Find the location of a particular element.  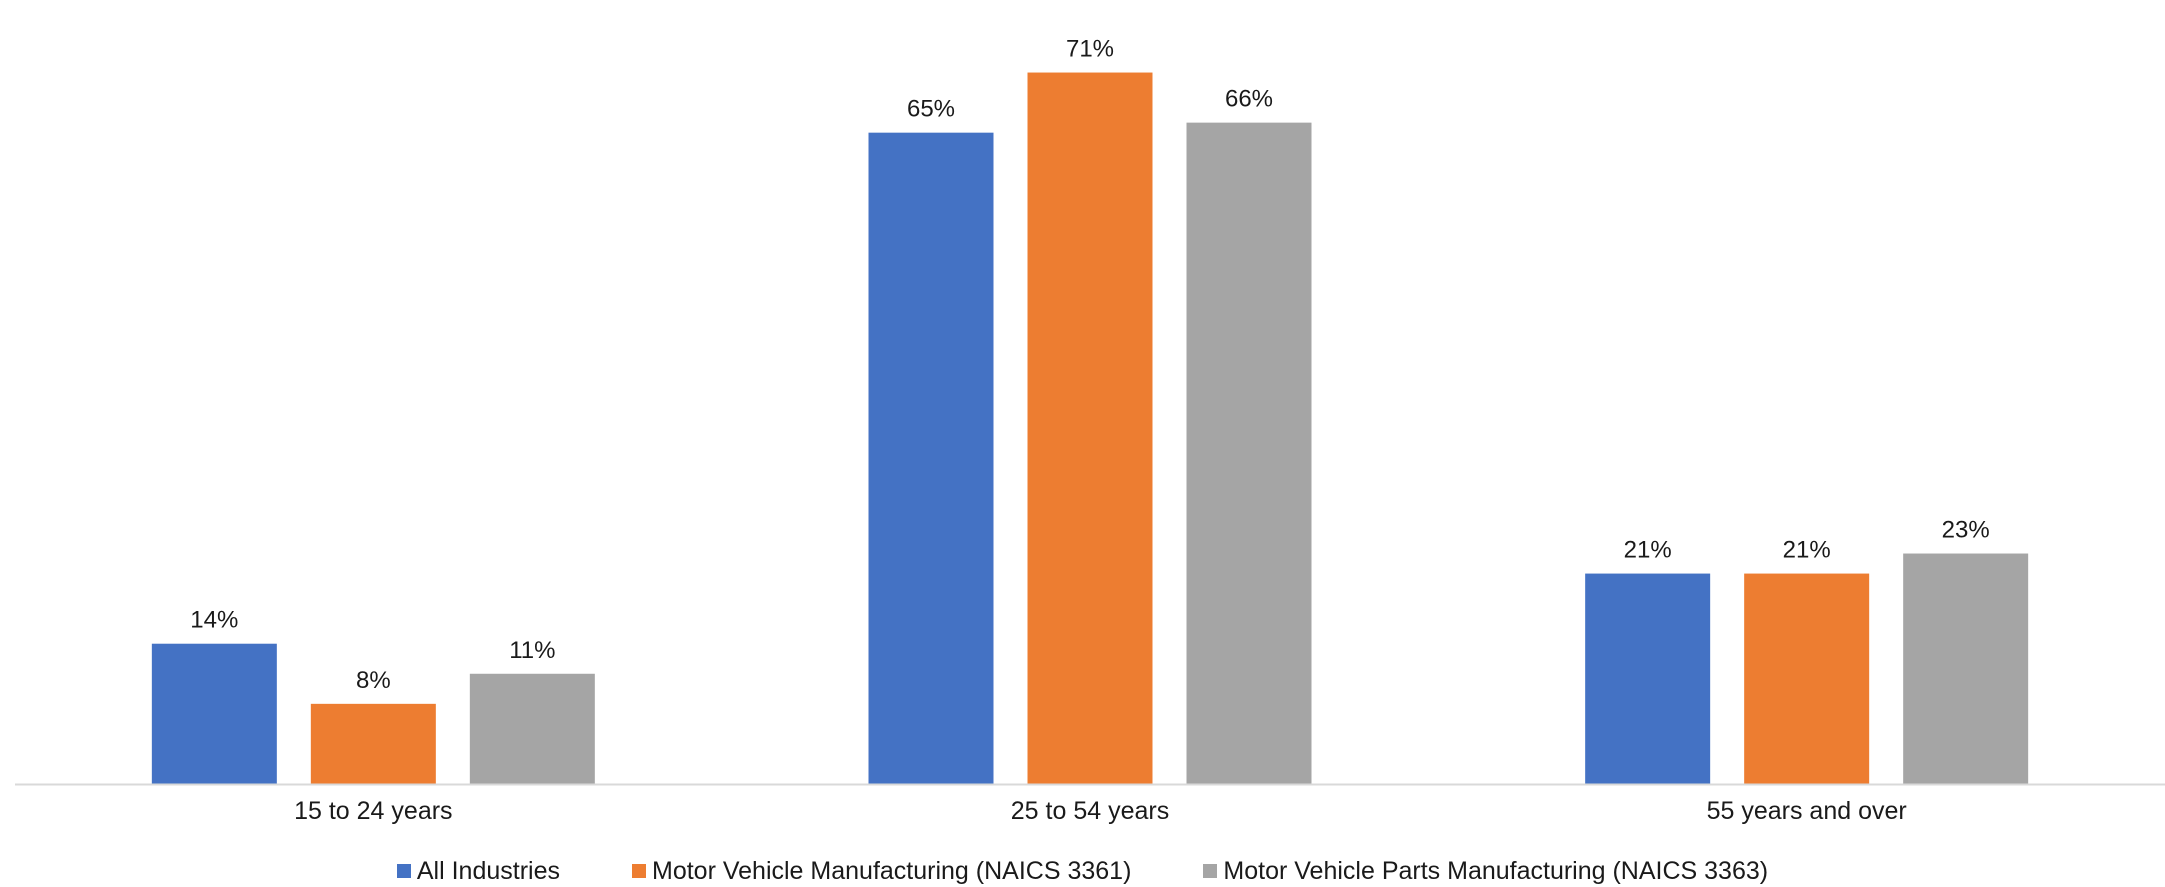

legend-item-1: All Industries is located at coordinates (478, 871).